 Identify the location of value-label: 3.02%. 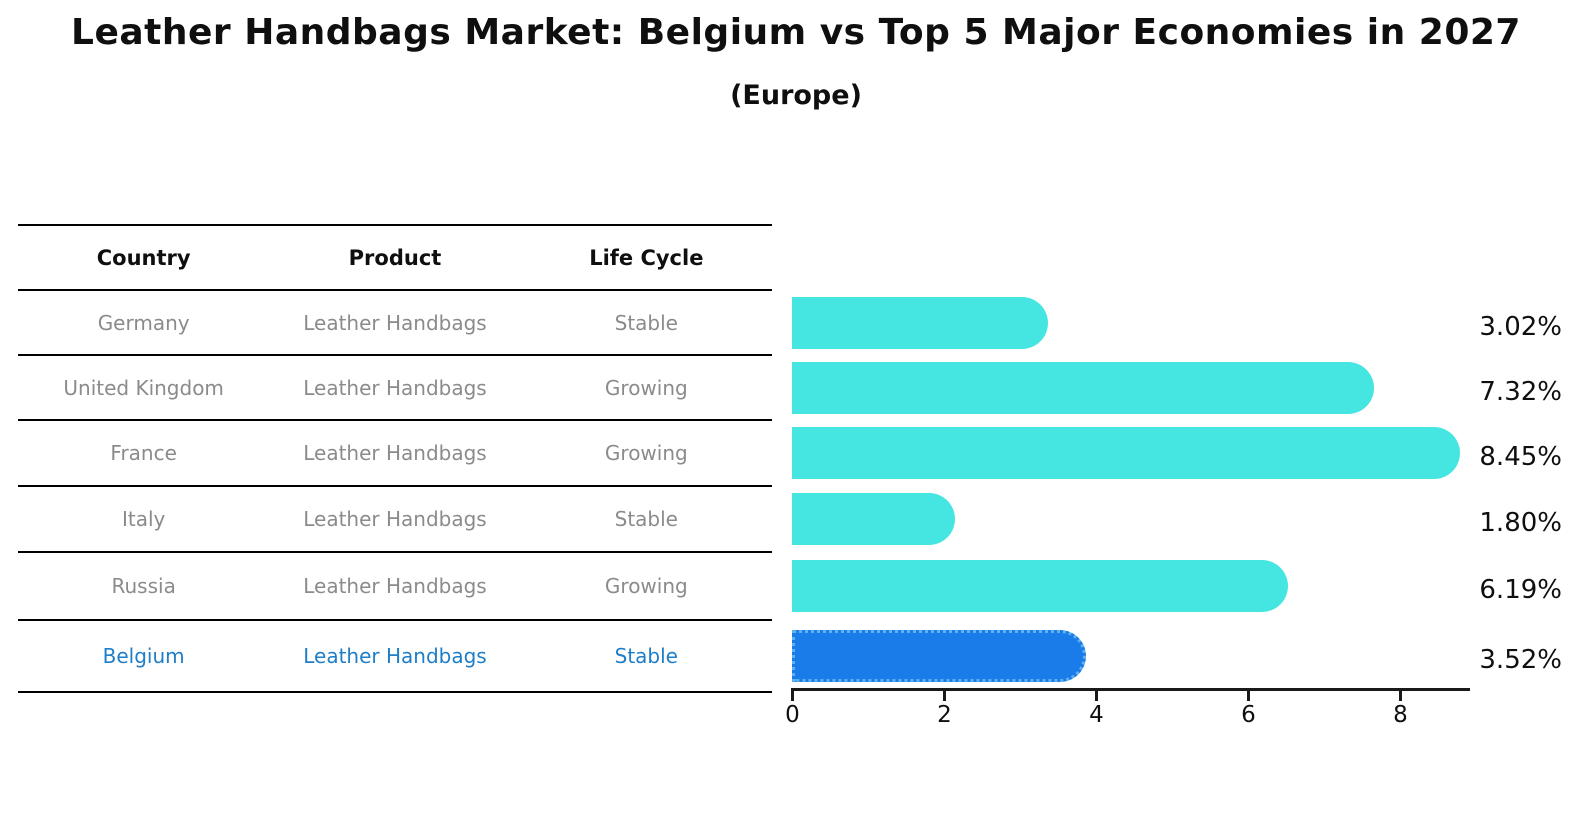
(1520, 326).